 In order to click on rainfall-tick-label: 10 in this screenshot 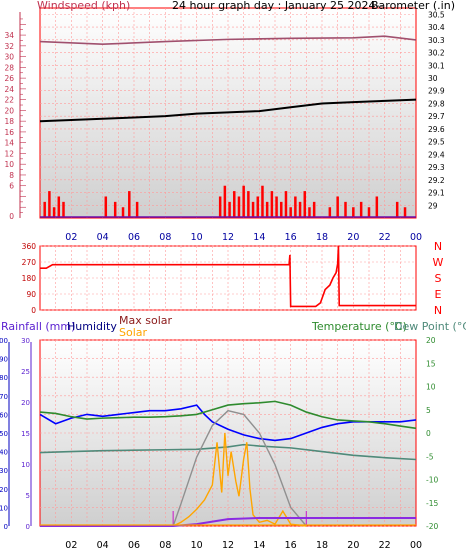, I will do `click(25, 465)`.